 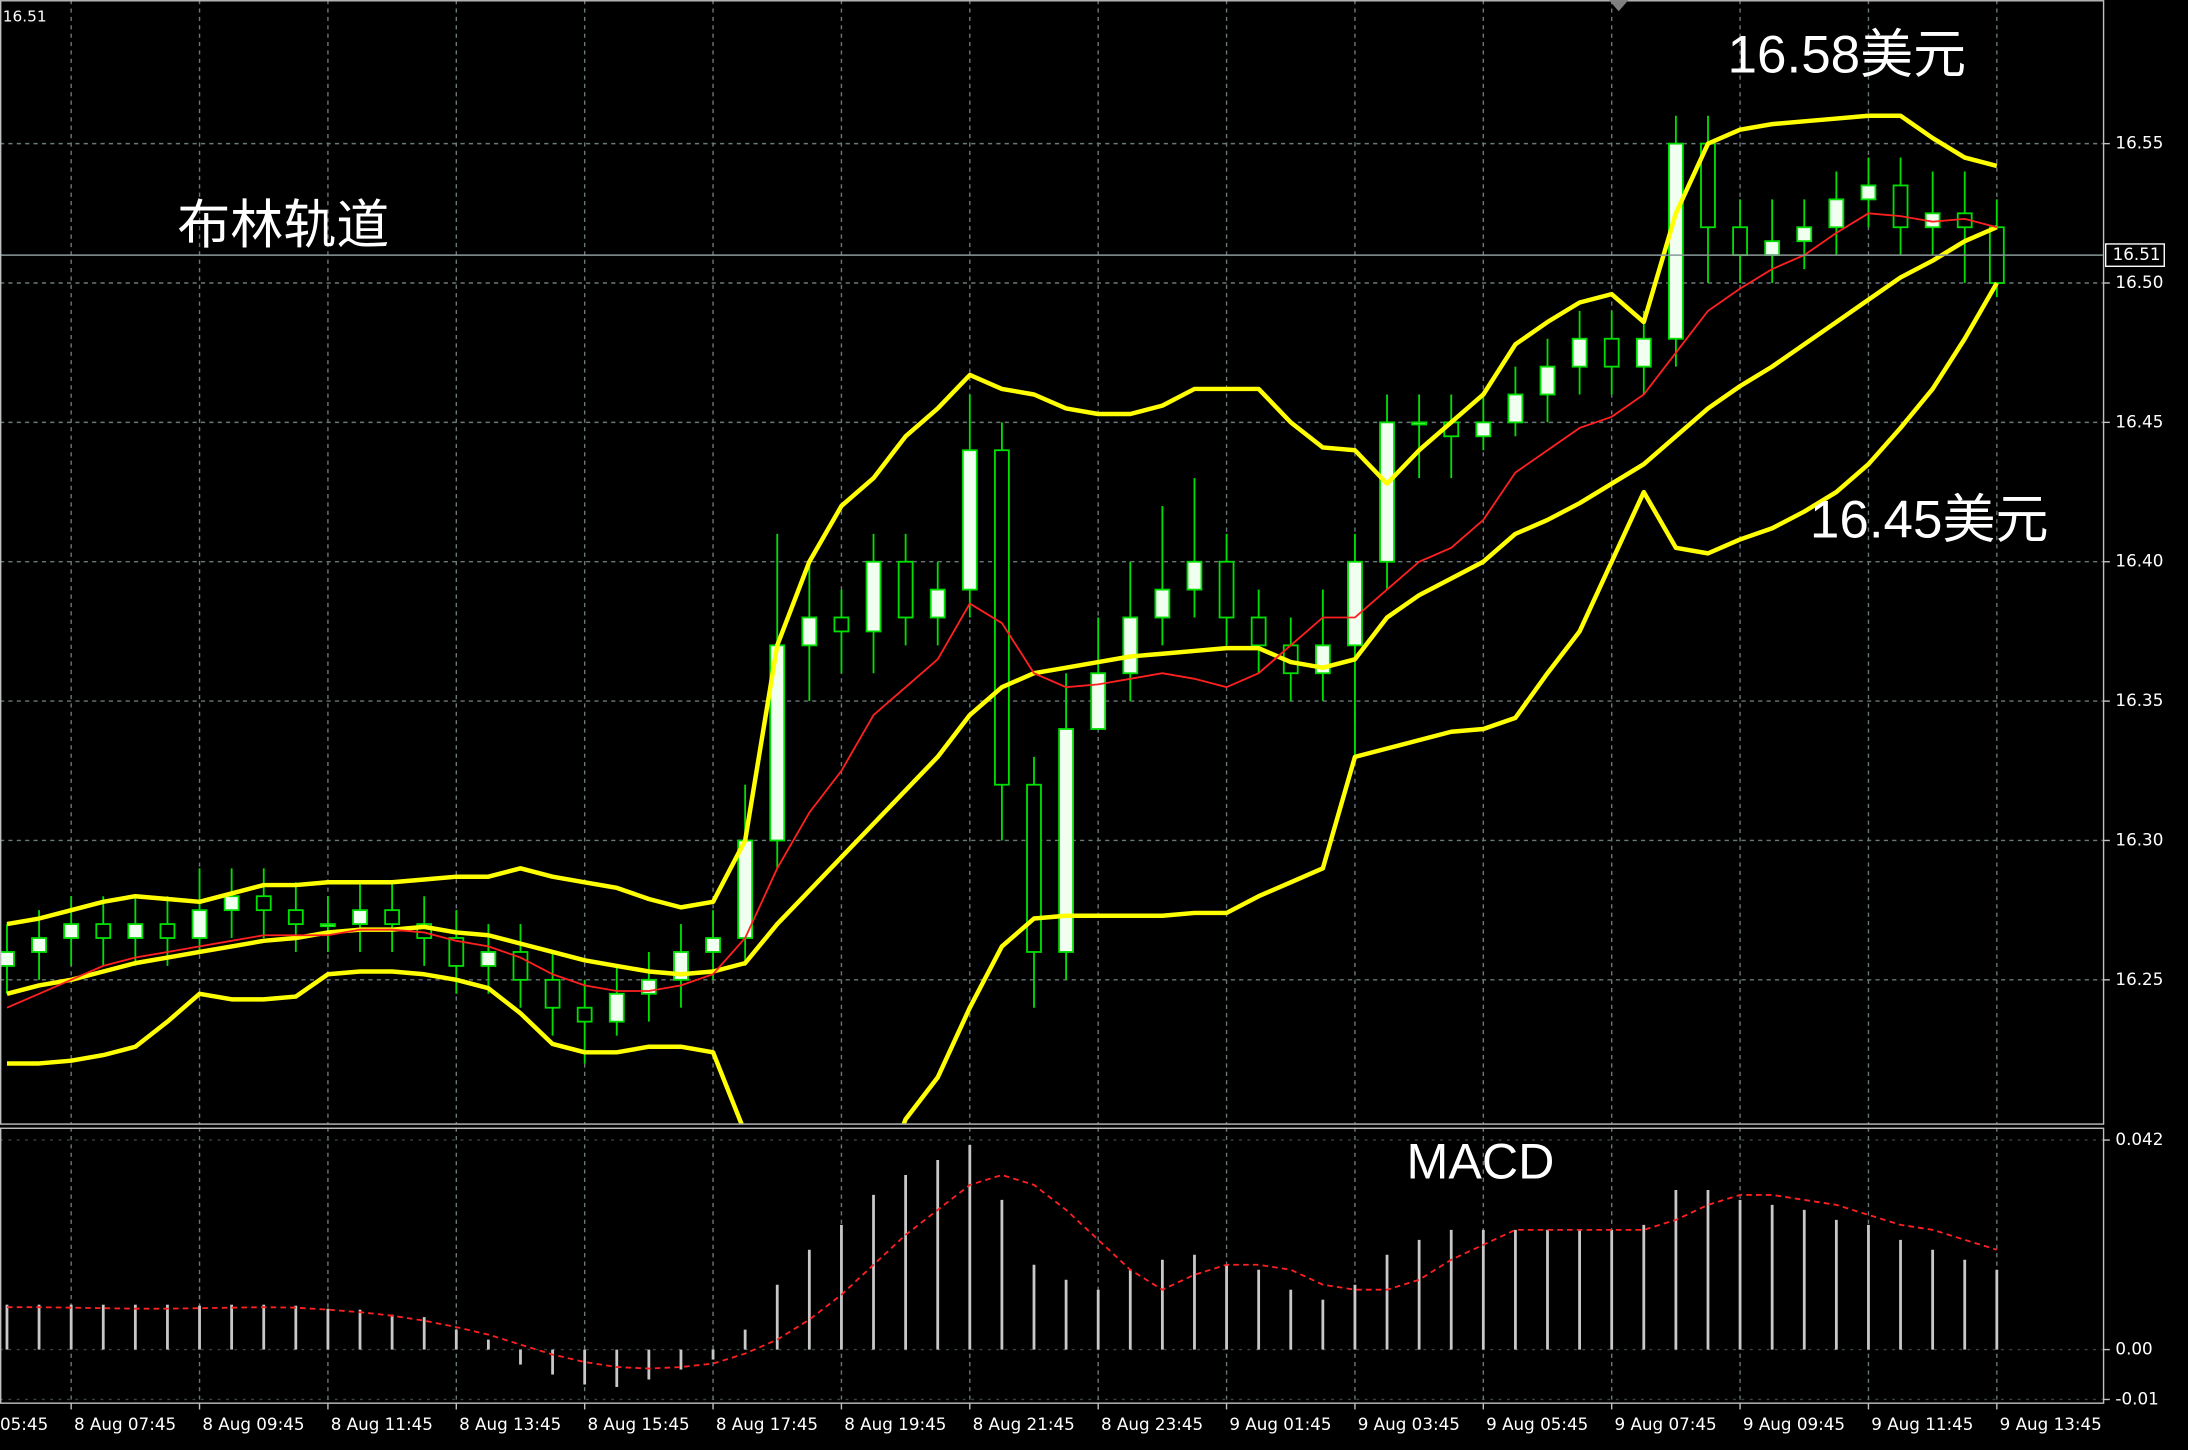 What do you see at coordinates (1665, 1424) in the screenshot?
I see `x-tick-label: 9 Aug 07:45` at bounding box center [1665, 1424].